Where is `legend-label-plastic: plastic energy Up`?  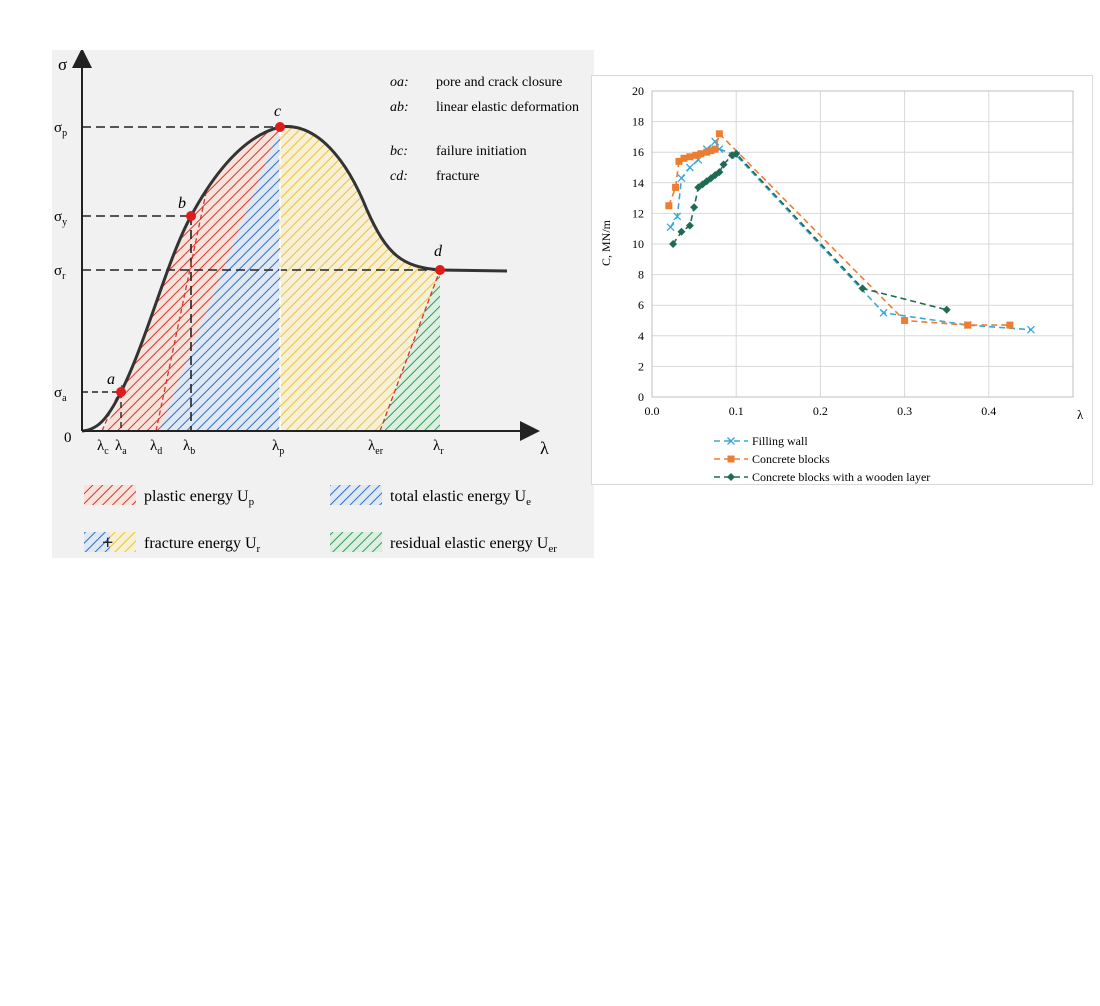 legend-label-plastic: plastic energy Up is located at coordinates (199, 498).